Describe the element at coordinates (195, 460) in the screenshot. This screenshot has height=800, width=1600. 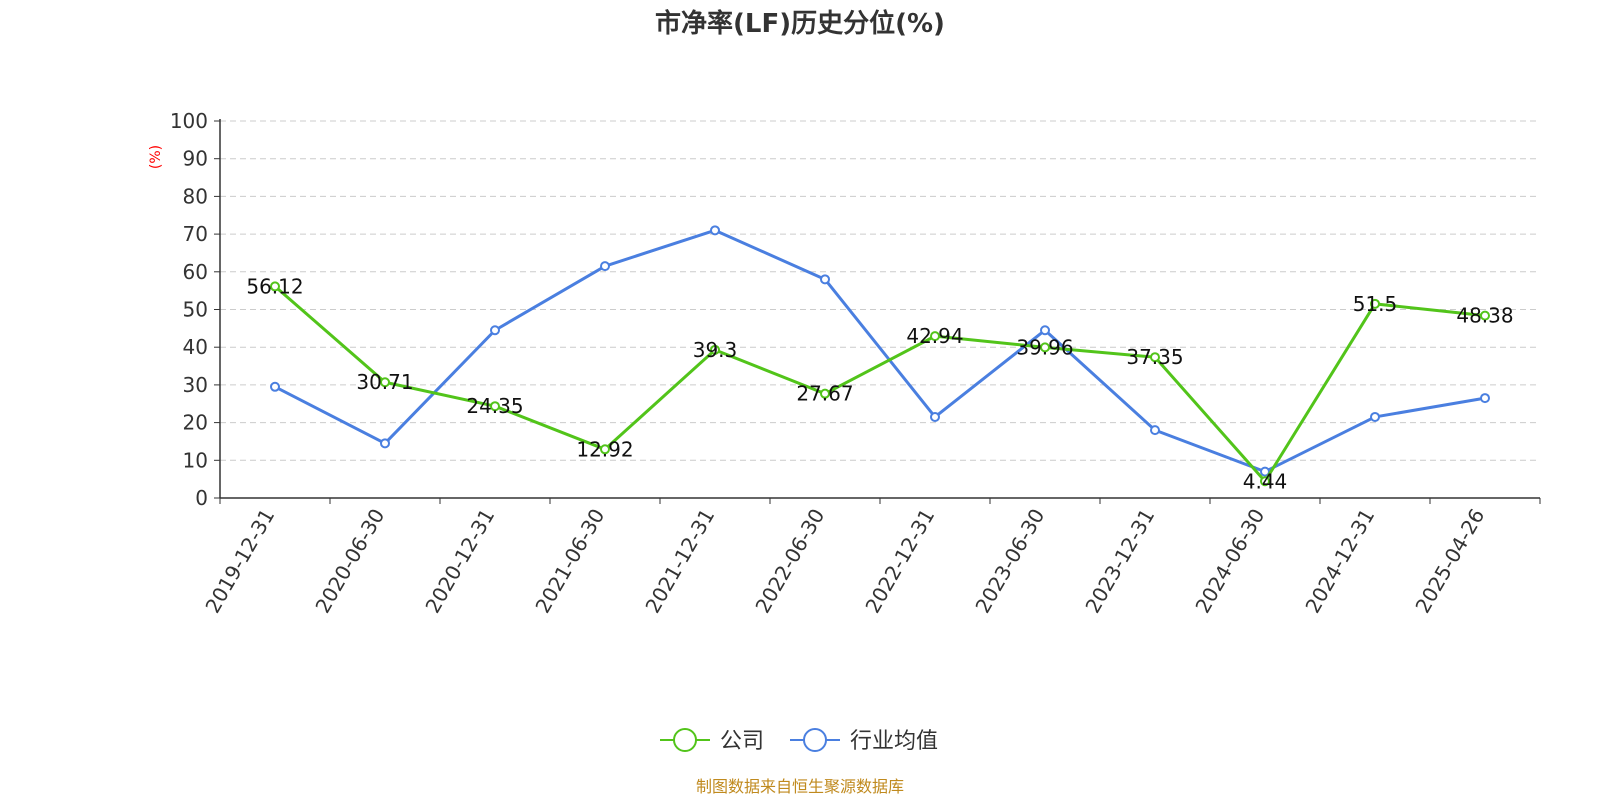
I see `y-tick-label: 10` at that location.